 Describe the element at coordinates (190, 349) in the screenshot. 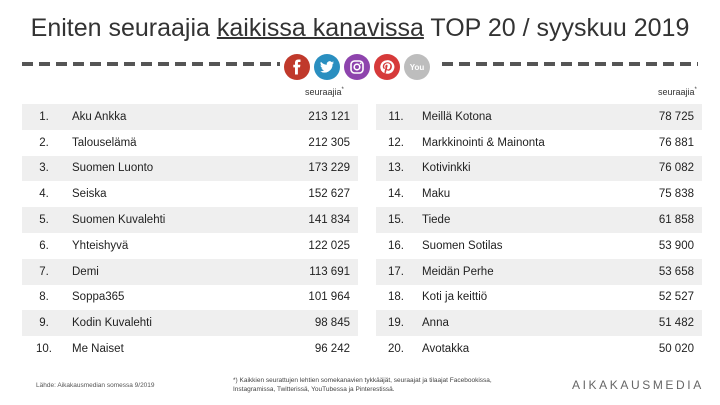

I see `table-row: 10. Me Naiset 96 242` at that location.